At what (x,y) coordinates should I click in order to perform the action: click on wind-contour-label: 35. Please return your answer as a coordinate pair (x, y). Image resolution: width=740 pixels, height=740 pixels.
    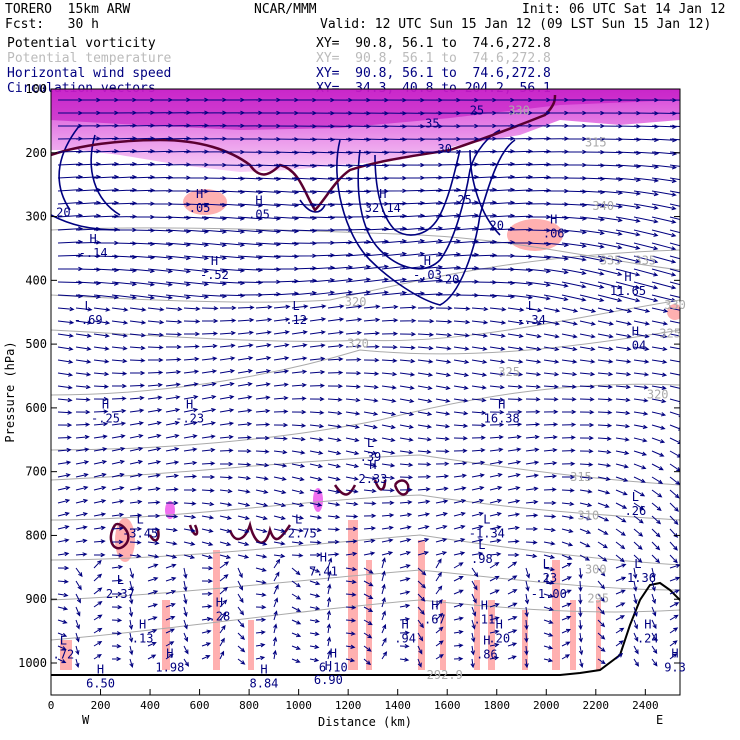
    Looking at the image, I should click on (432, 123).